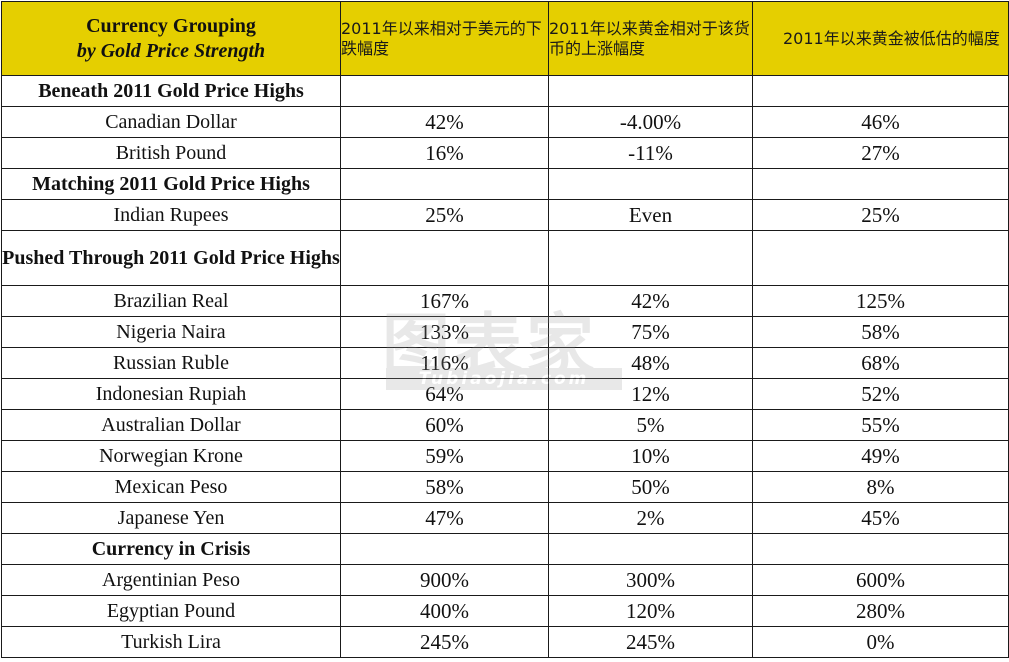 This screenshot has width=1009, height=662. What do you see at coordinates (650, 38) in the screenshot?
I see `header-gold-rise: 2011年以来黄金相对于该货币的上涨幅度` at bounding box center [650, 38].